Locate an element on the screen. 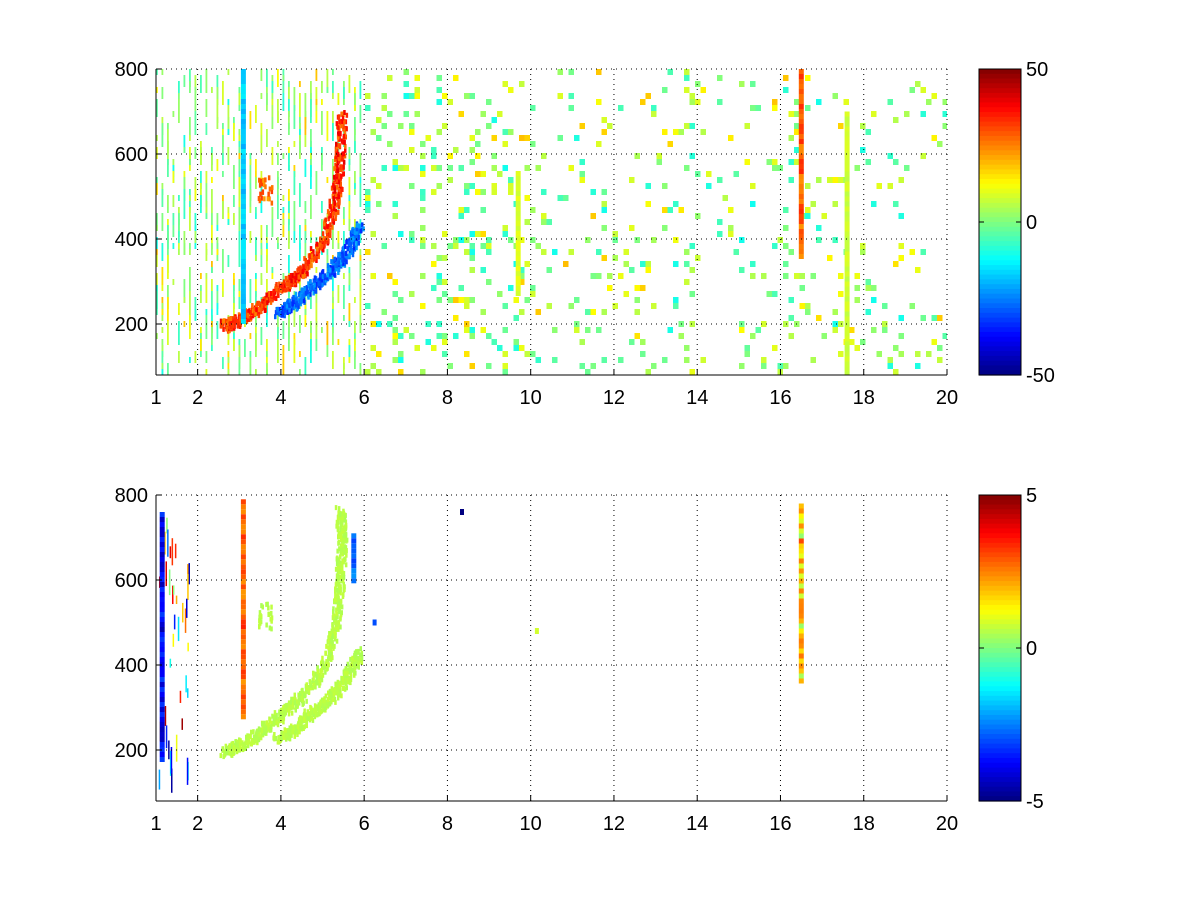 The image size is (1200, 900). x-tick-label: 12 is located at coordinates (614, 398).